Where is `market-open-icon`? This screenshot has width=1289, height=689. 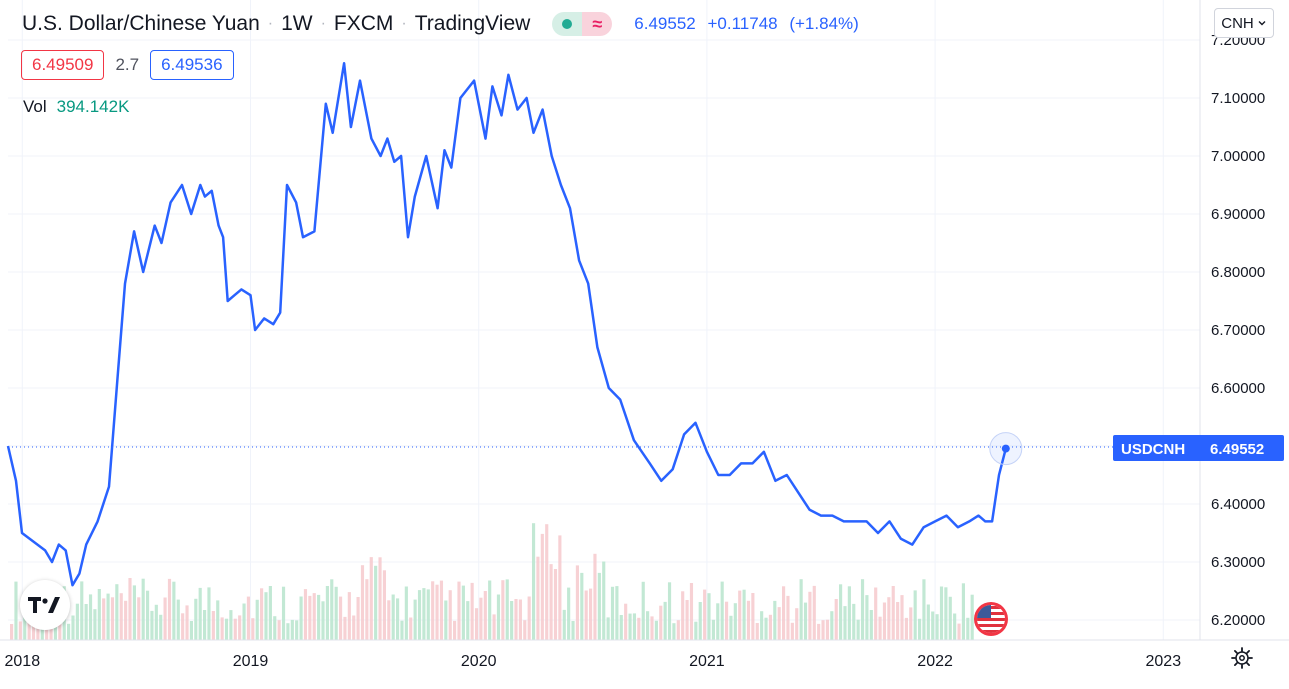 market-open-icon is located at coordinates (567, 24).